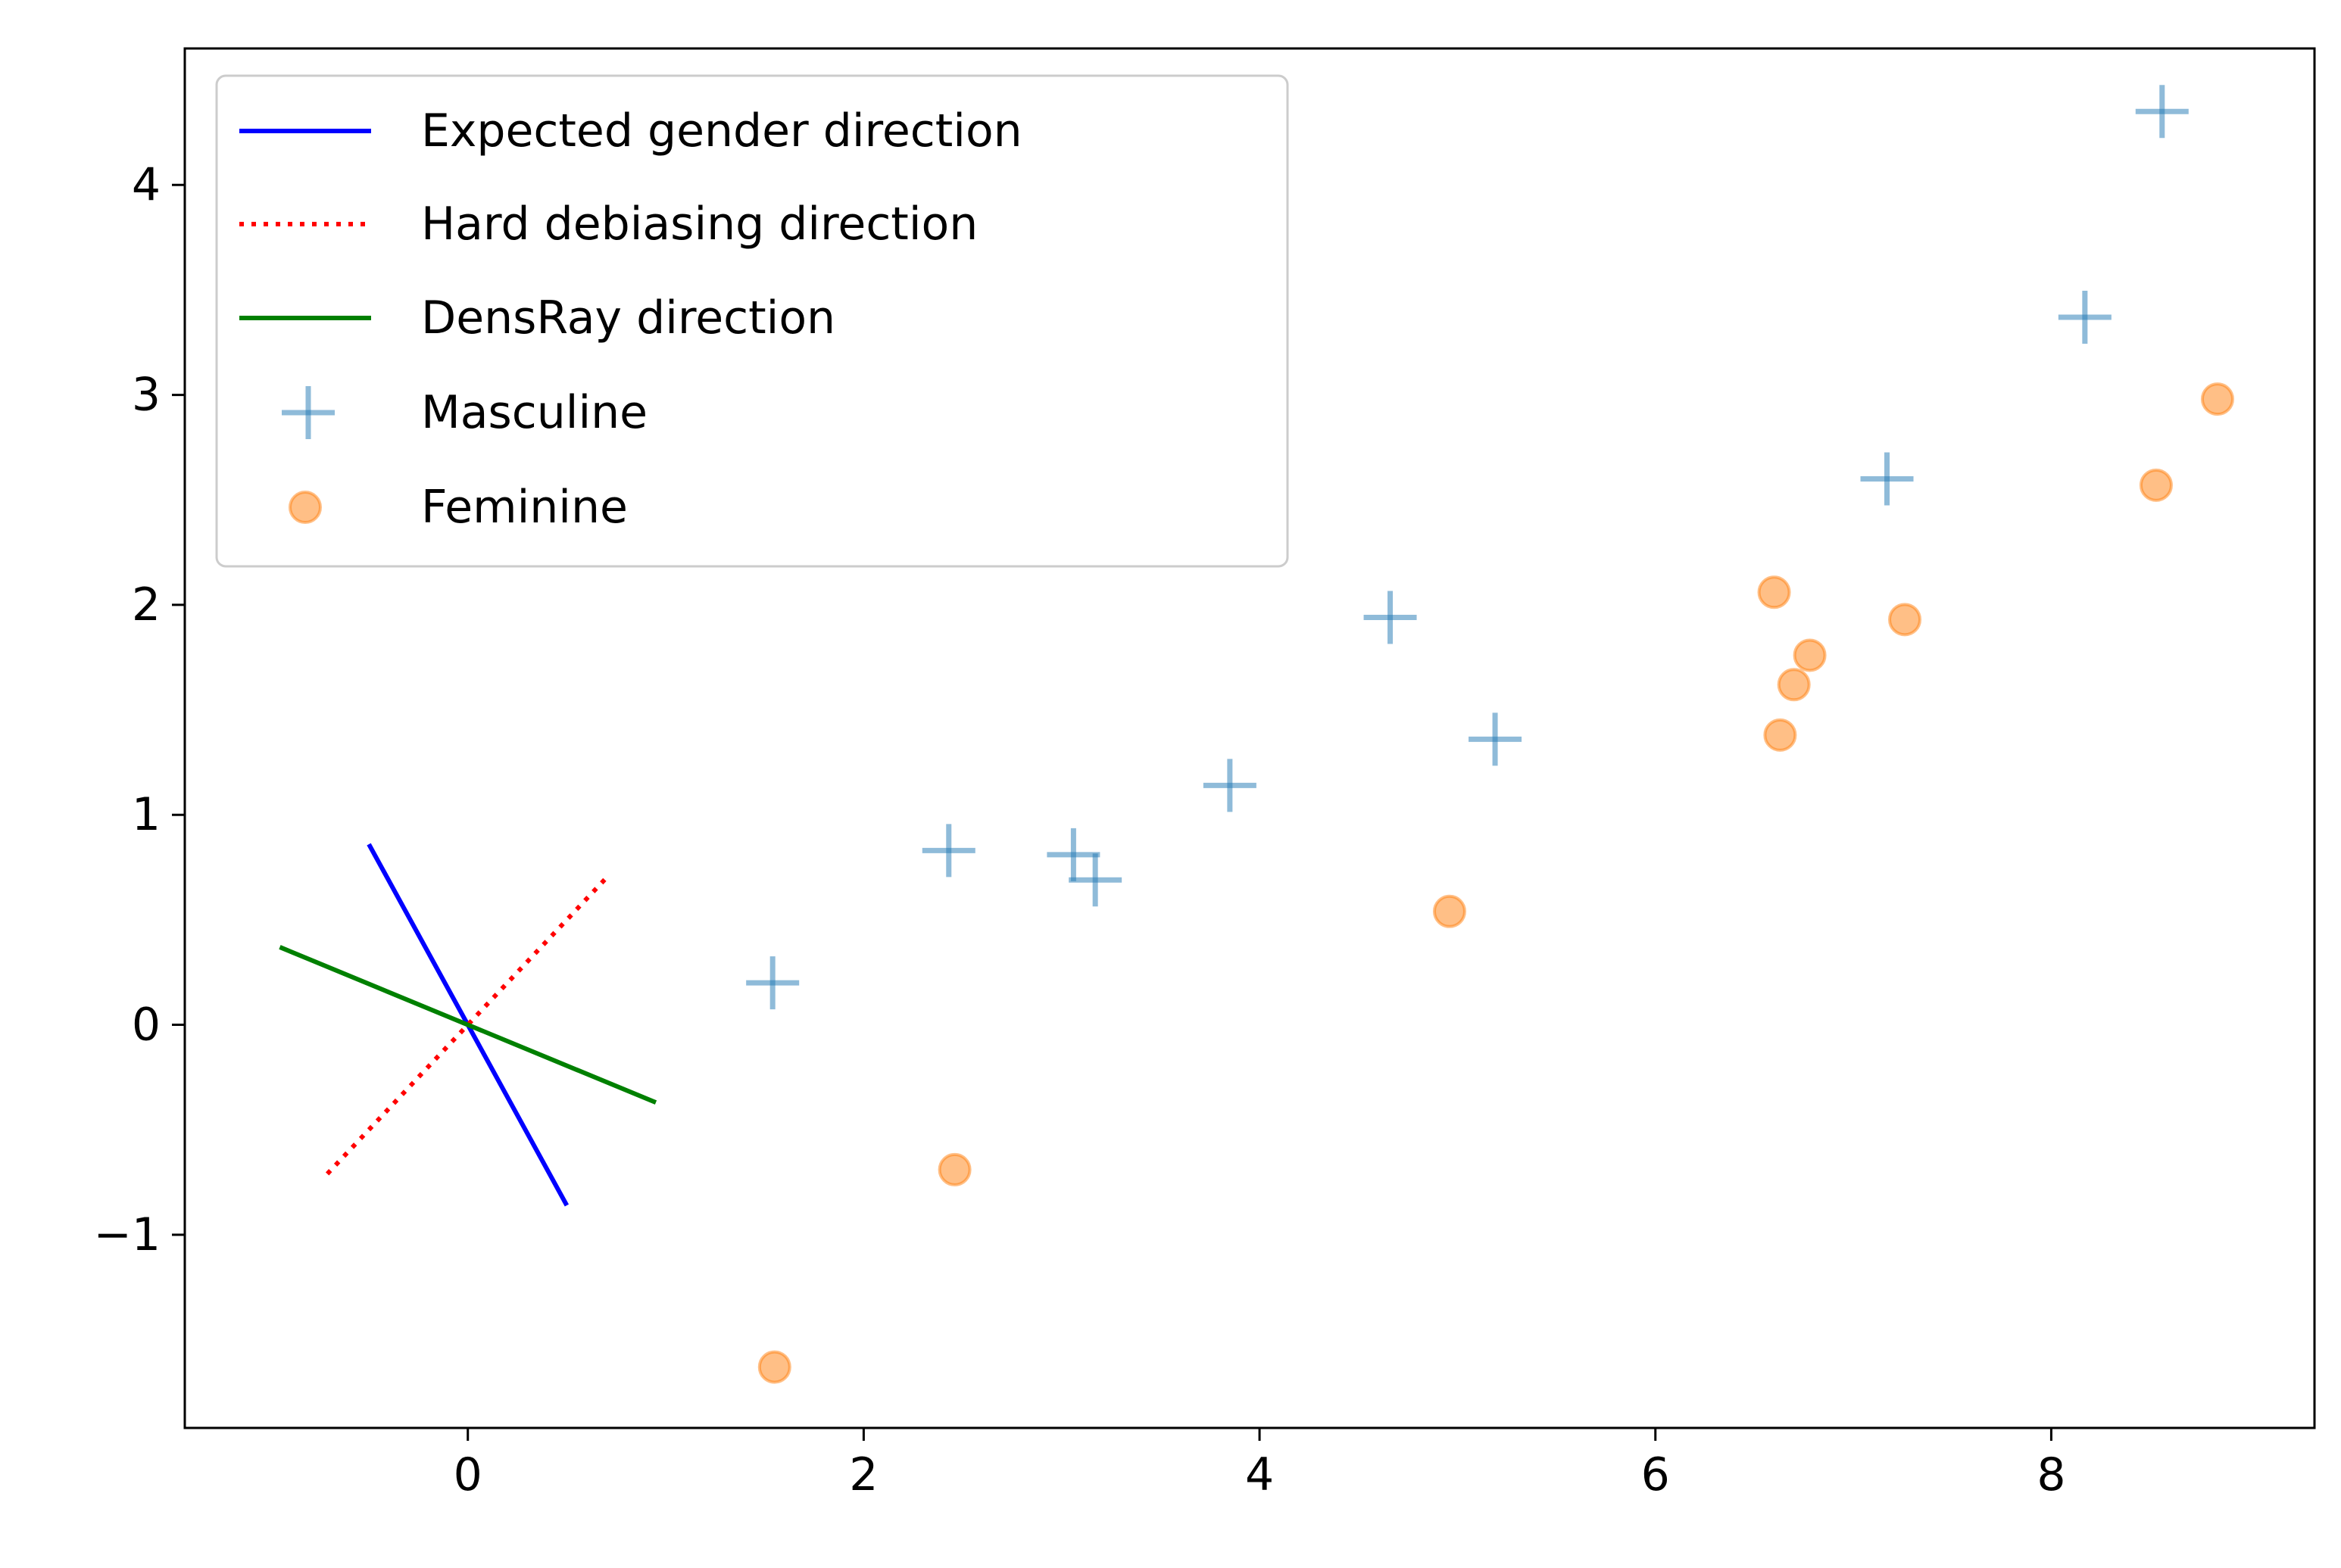 The image size is (2341, 1568). What do you see at coordinates (721, 130) in the screenshot?
I see `legend-label-expected-gender-direction: Expected gender direction` at bounding box center [721, 130].